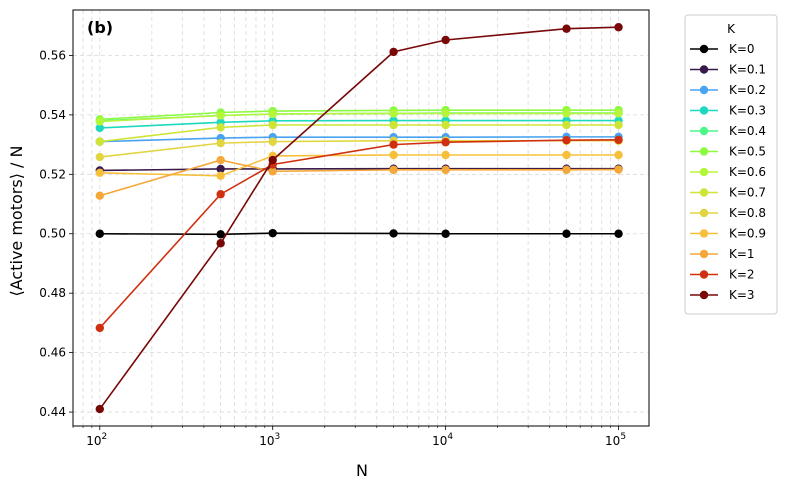 The width and height of the screenshot is (787, 489). Describe the element at coordinates (728, 234) in the screenshot. I see `legend-entry-k-0-9: K=0.9` at that location.